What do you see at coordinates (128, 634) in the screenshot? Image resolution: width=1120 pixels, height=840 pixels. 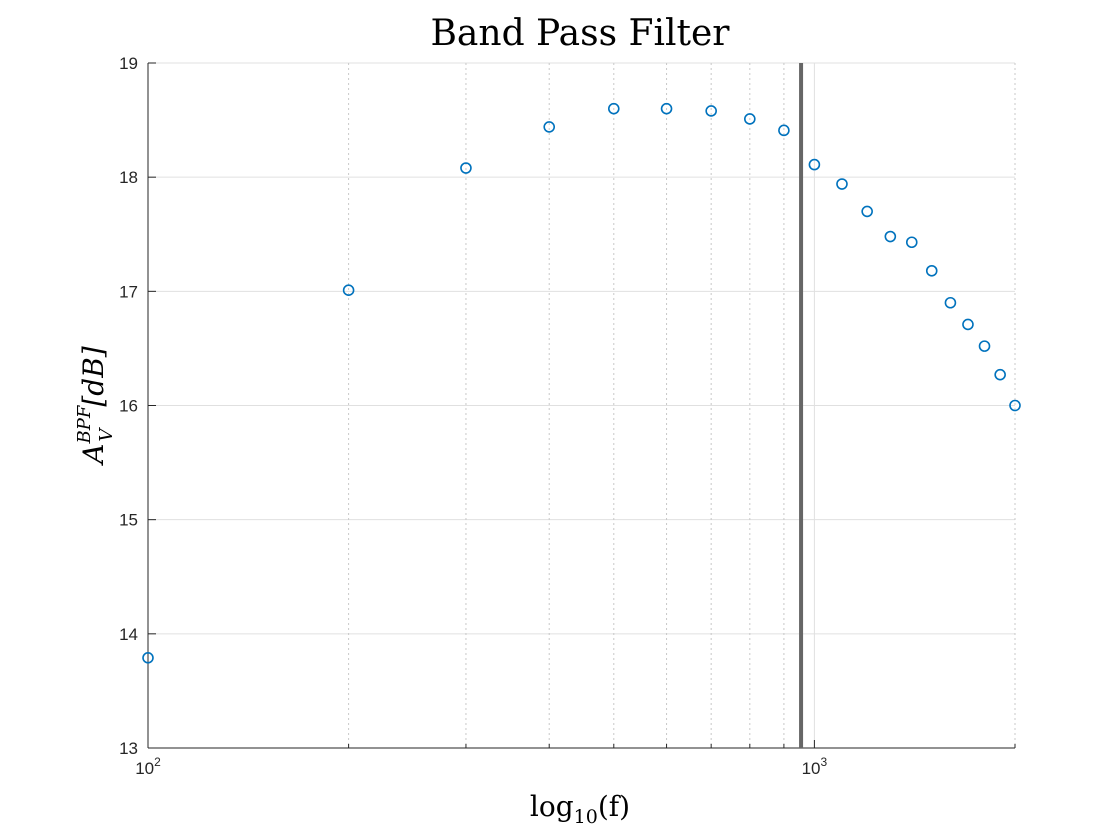 I see `y-tick-label: 14` at bounding box center [128, 634].